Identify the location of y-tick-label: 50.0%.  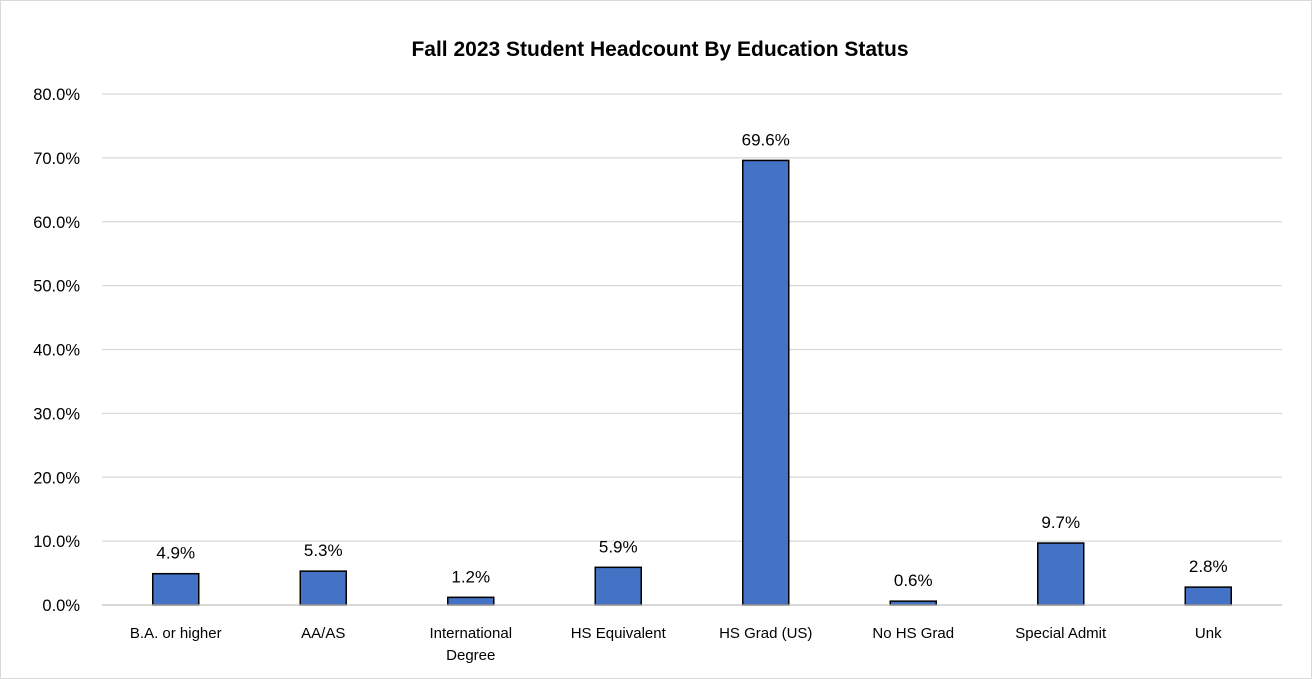
(56, 287).